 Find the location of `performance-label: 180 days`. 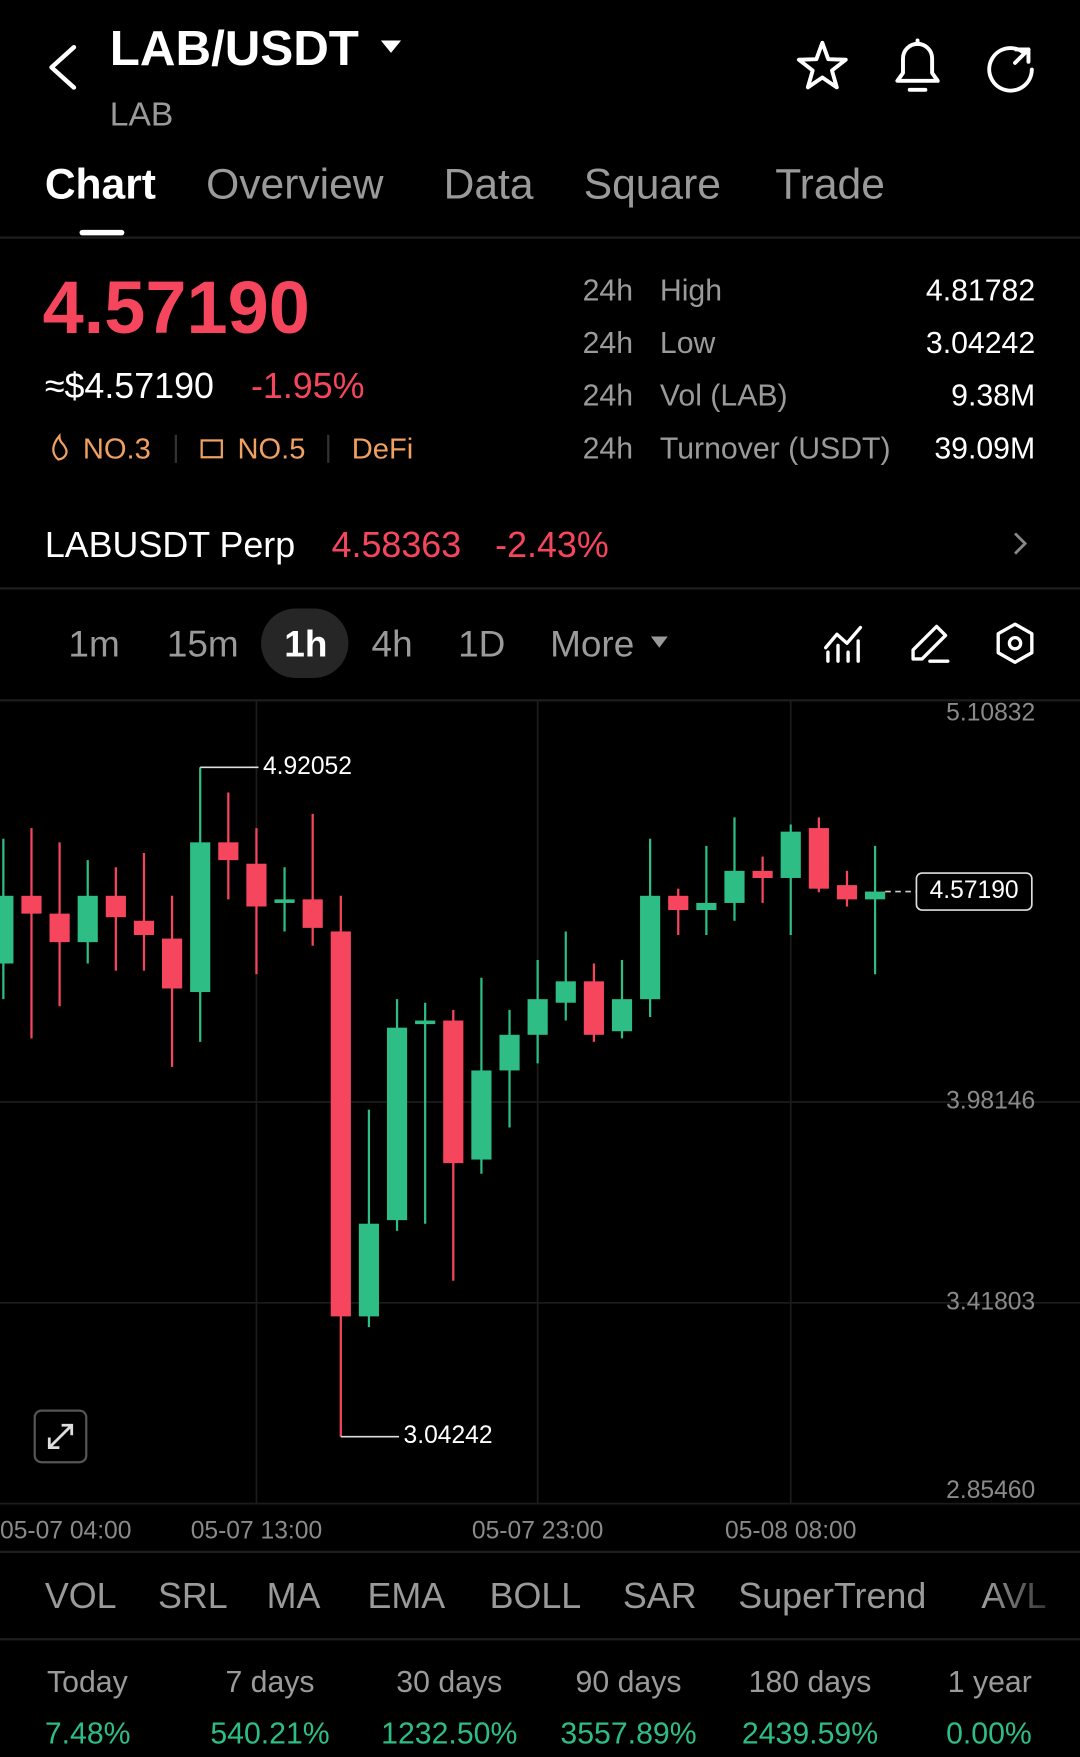

performance-label: 180 days is located at coordinates (810, 1682).